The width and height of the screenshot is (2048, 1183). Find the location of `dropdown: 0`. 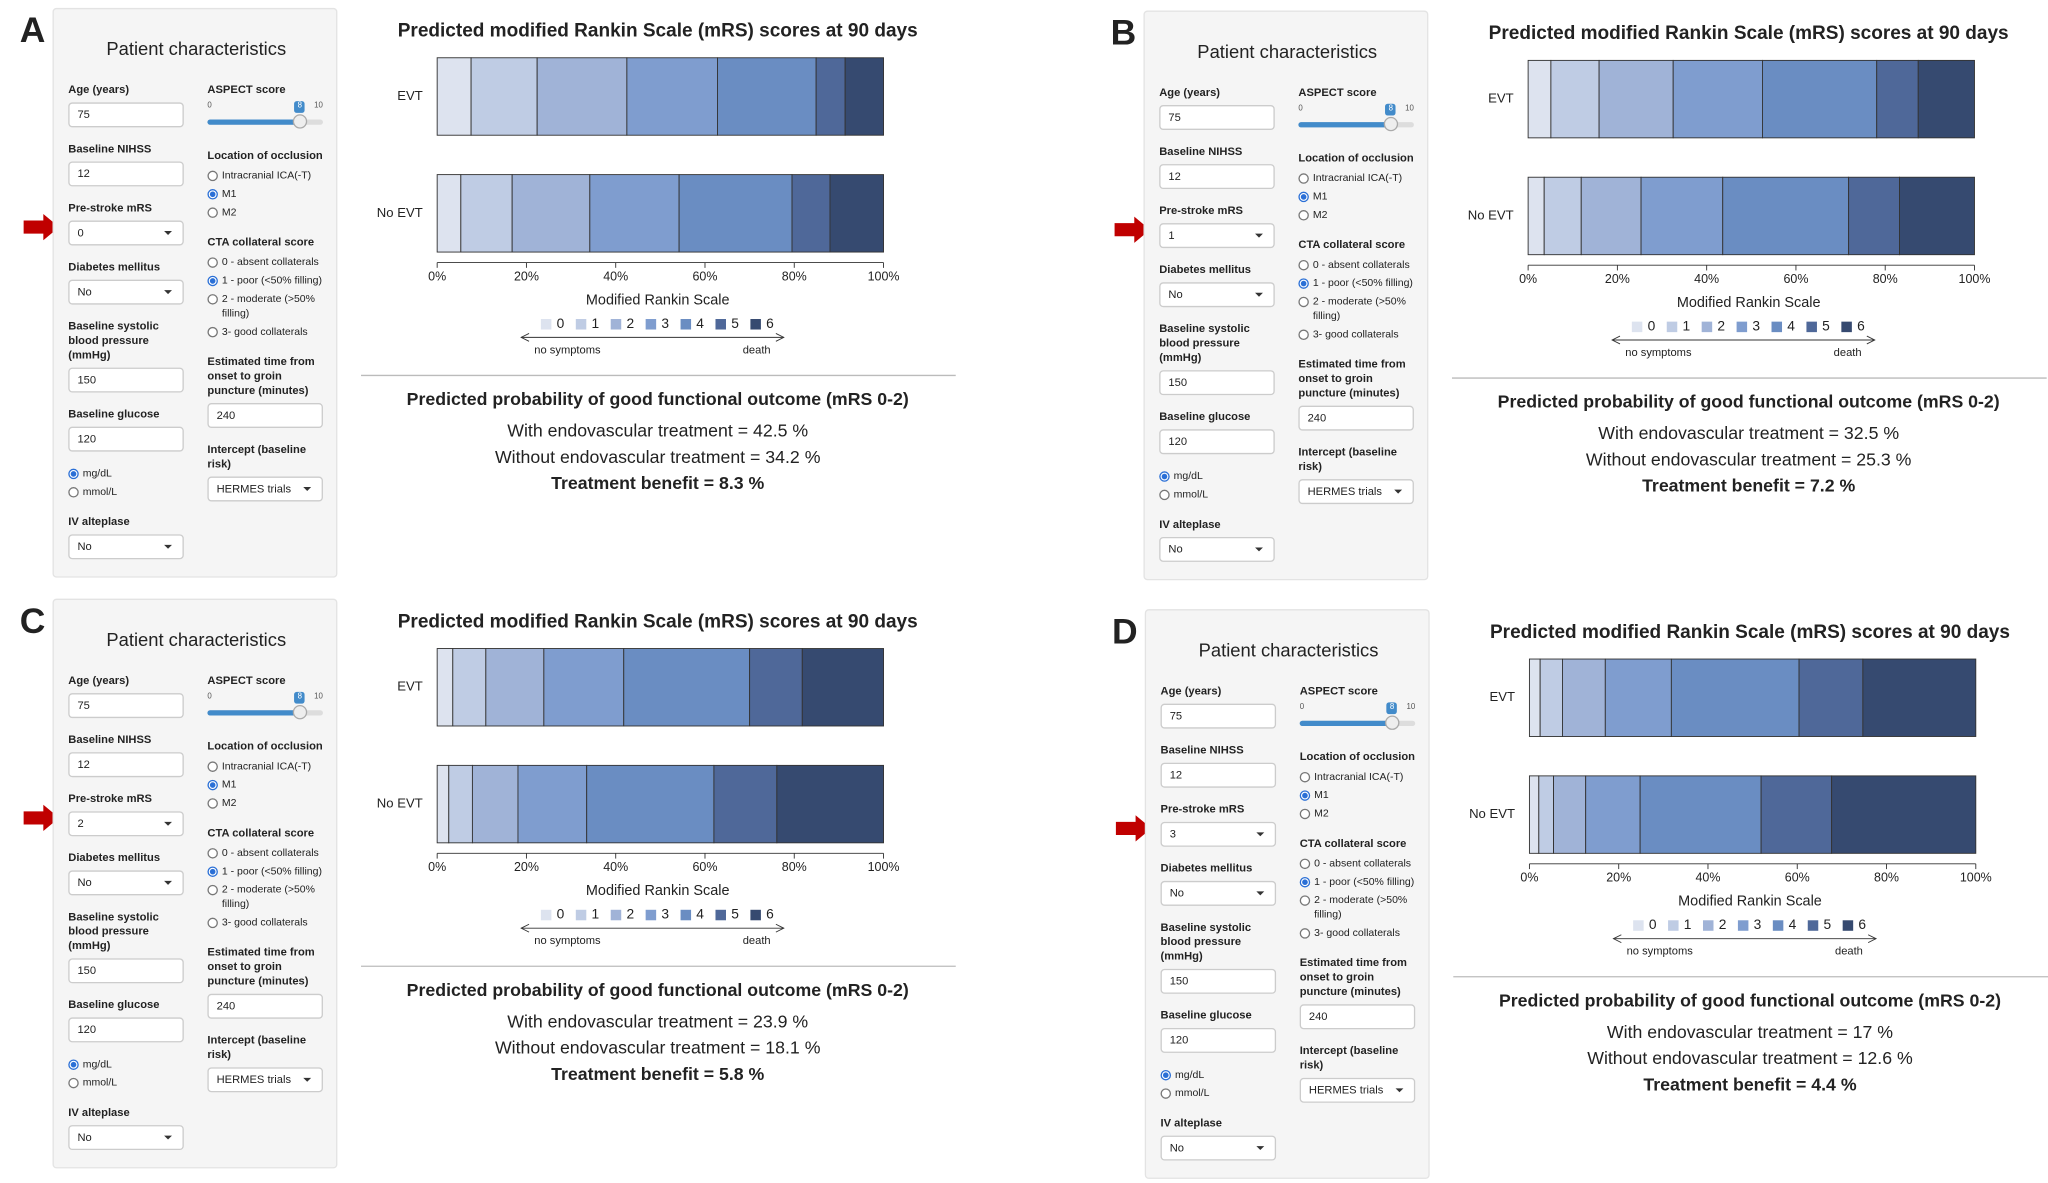

dropdown: 0 is located at coordinates (126, 233).